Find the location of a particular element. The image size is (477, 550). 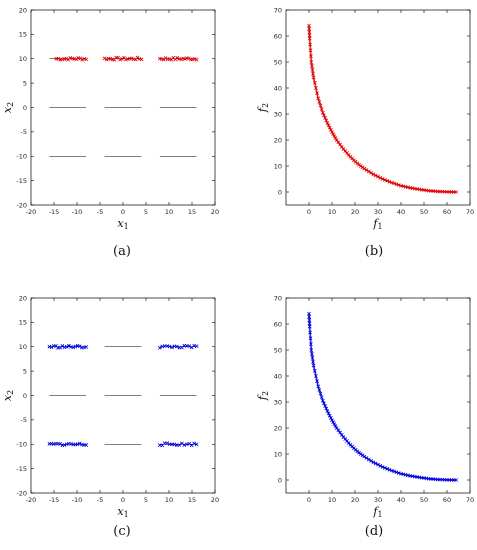

x-tick-label: 40 is located at coordinates (401, 500).